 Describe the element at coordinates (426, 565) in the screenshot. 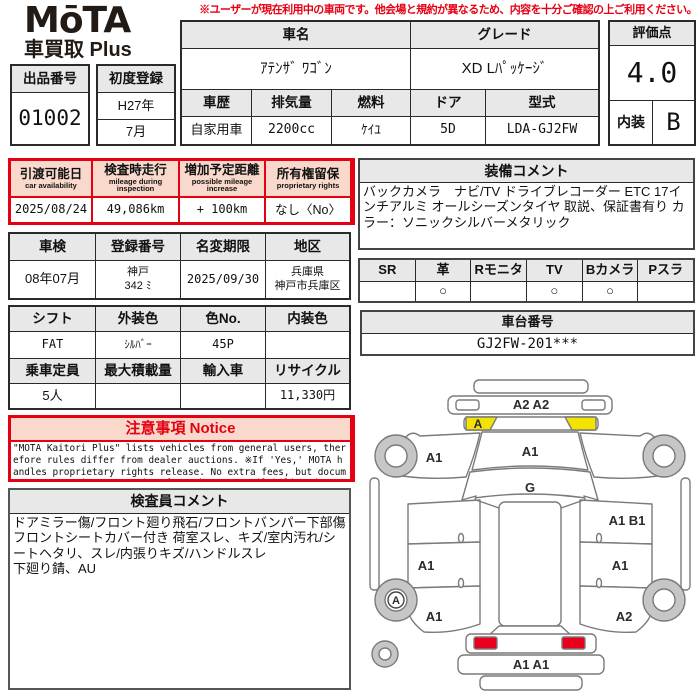

I see `damage-label-left-rear-door: A1` at that location.